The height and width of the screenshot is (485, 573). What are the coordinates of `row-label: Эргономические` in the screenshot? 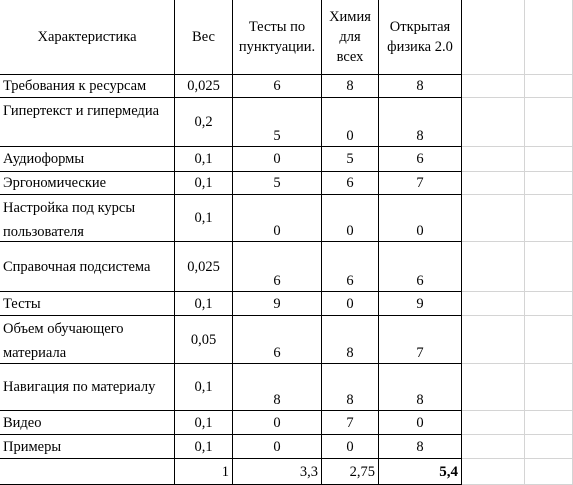 It's located at (87, 183).